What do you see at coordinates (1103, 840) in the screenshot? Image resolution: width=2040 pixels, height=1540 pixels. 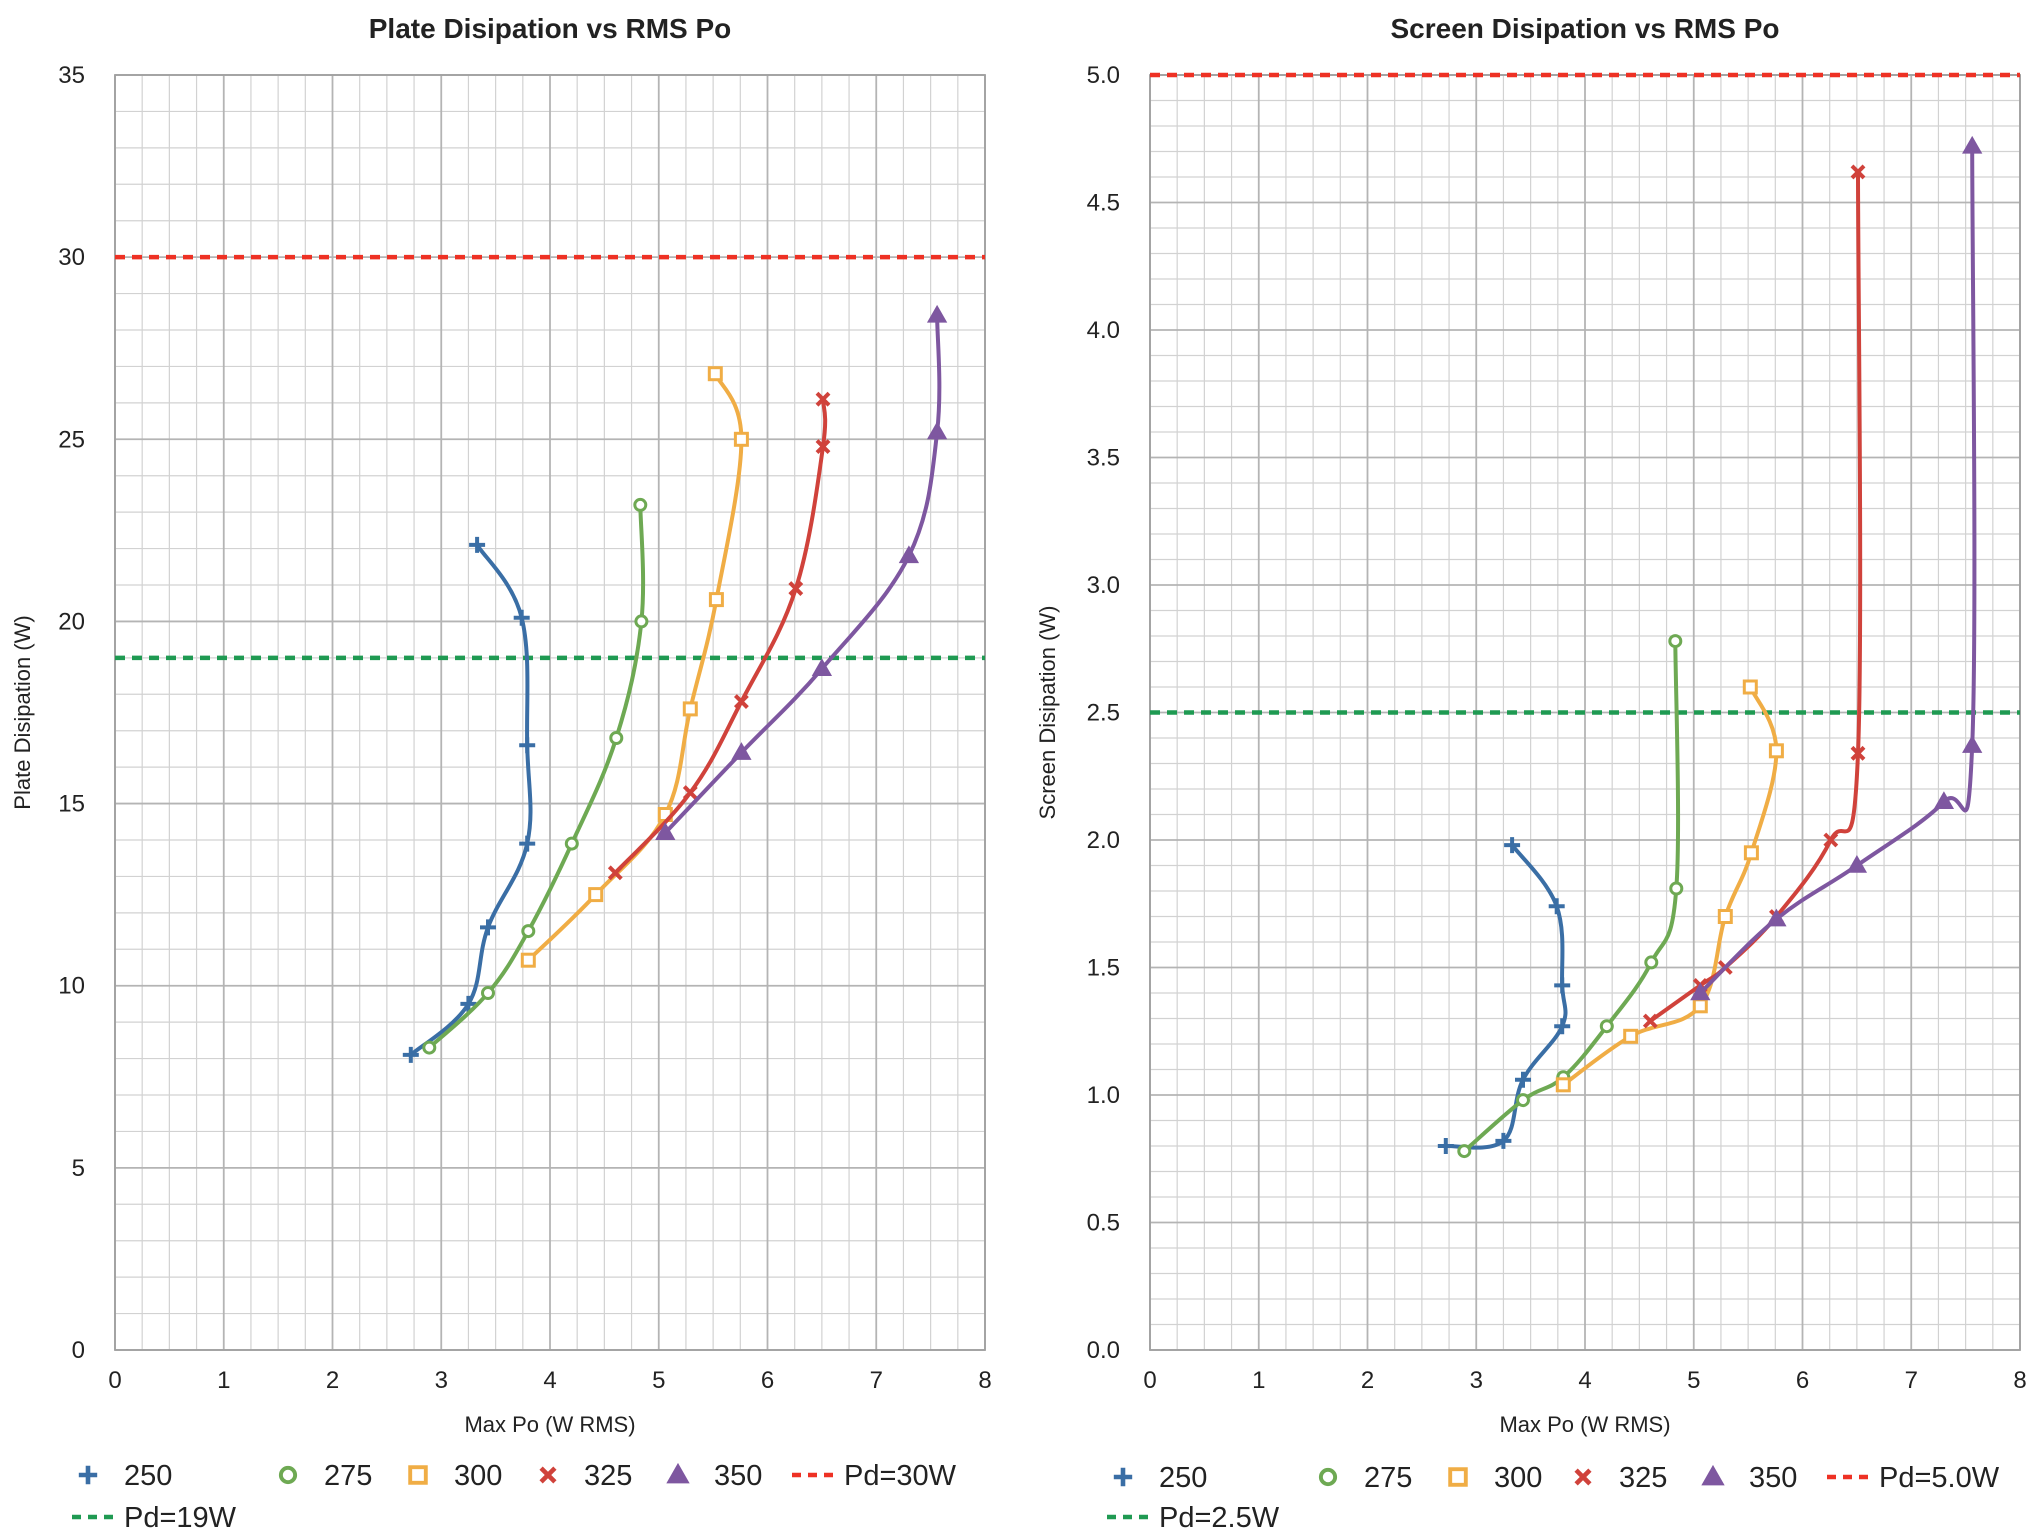 I see `y-tick-label: 2.0` at bounding box center [1103, 840].